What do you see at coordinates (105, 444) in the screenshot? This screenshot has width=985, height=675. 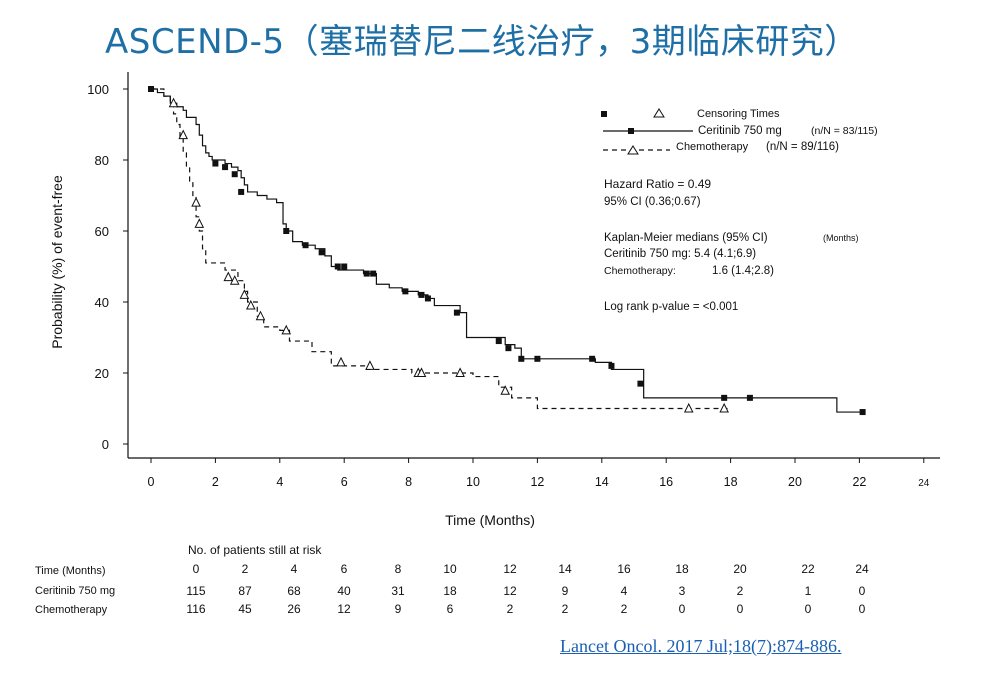 I see `y-tick-label: 0` at bounding box center [105, 444].